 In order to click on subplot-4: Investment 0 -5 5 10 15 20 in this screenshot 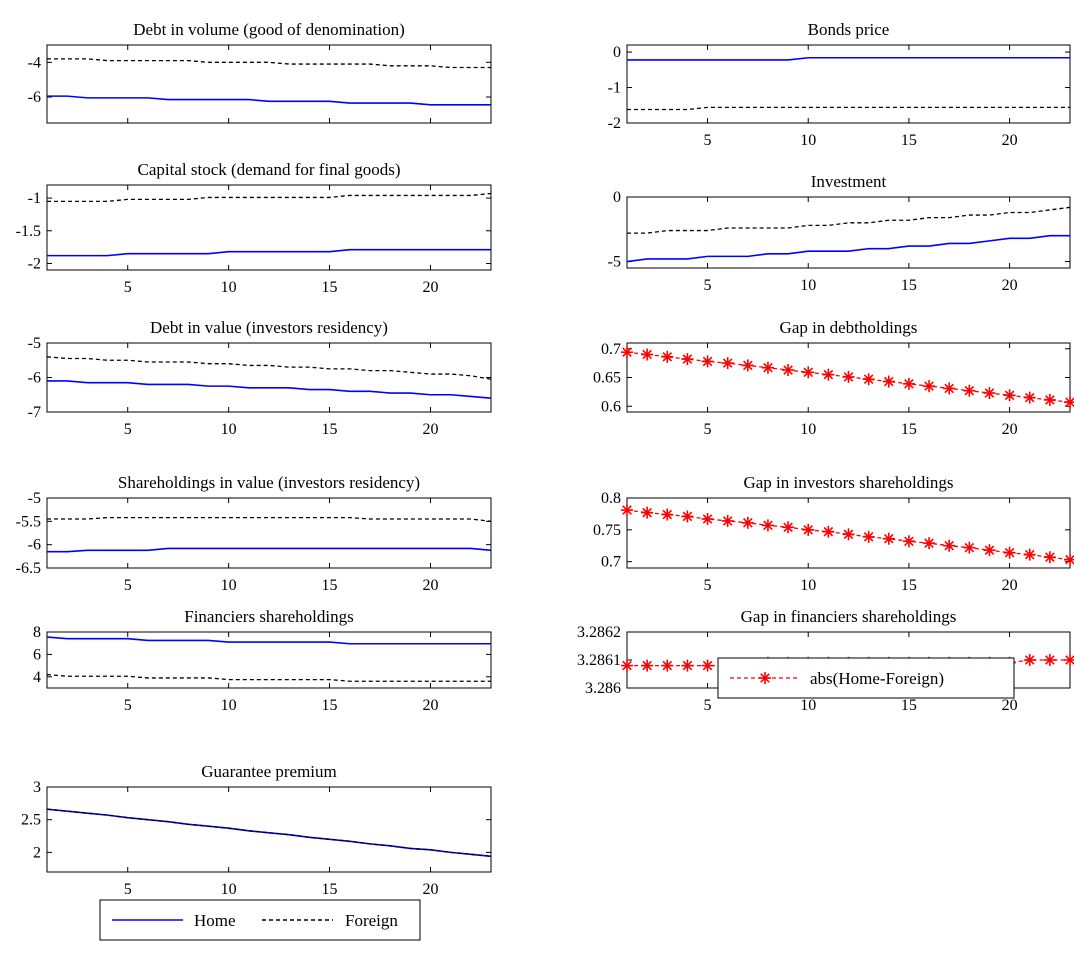, I will do `click(839, 233)`.